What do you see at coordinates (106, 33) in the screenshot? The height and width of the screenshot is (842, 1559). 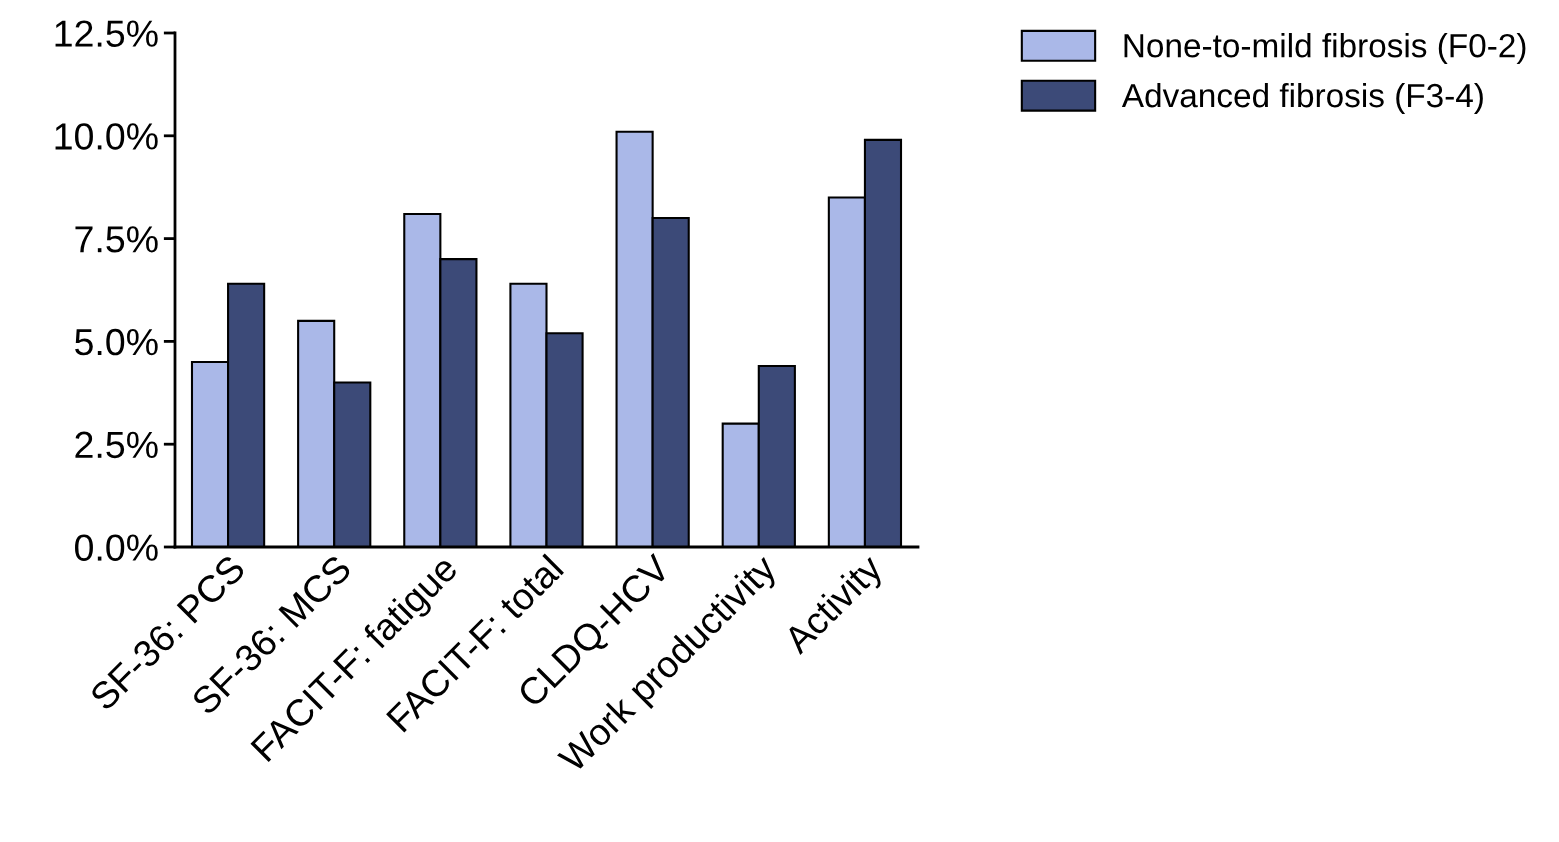 I see `y-tick-label: 12.5%` at bounding box center [106, 33].